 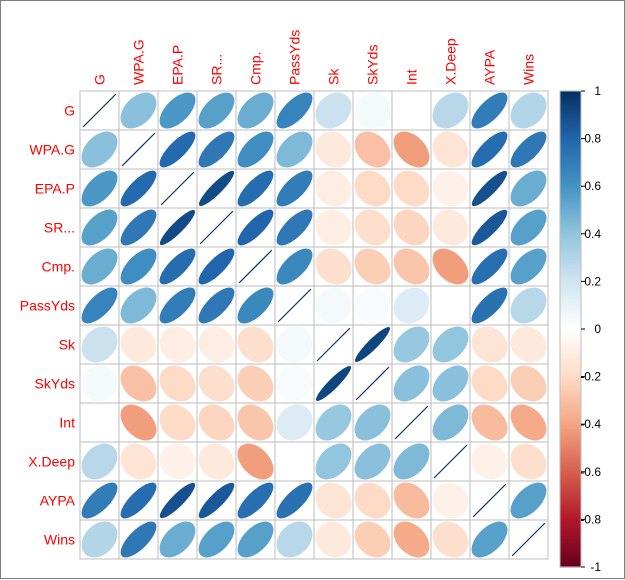 What do you see at coordinates (99, 188) in the screenshot?
I see `cell-EPA.P-G` at bounding box center [99, 188].